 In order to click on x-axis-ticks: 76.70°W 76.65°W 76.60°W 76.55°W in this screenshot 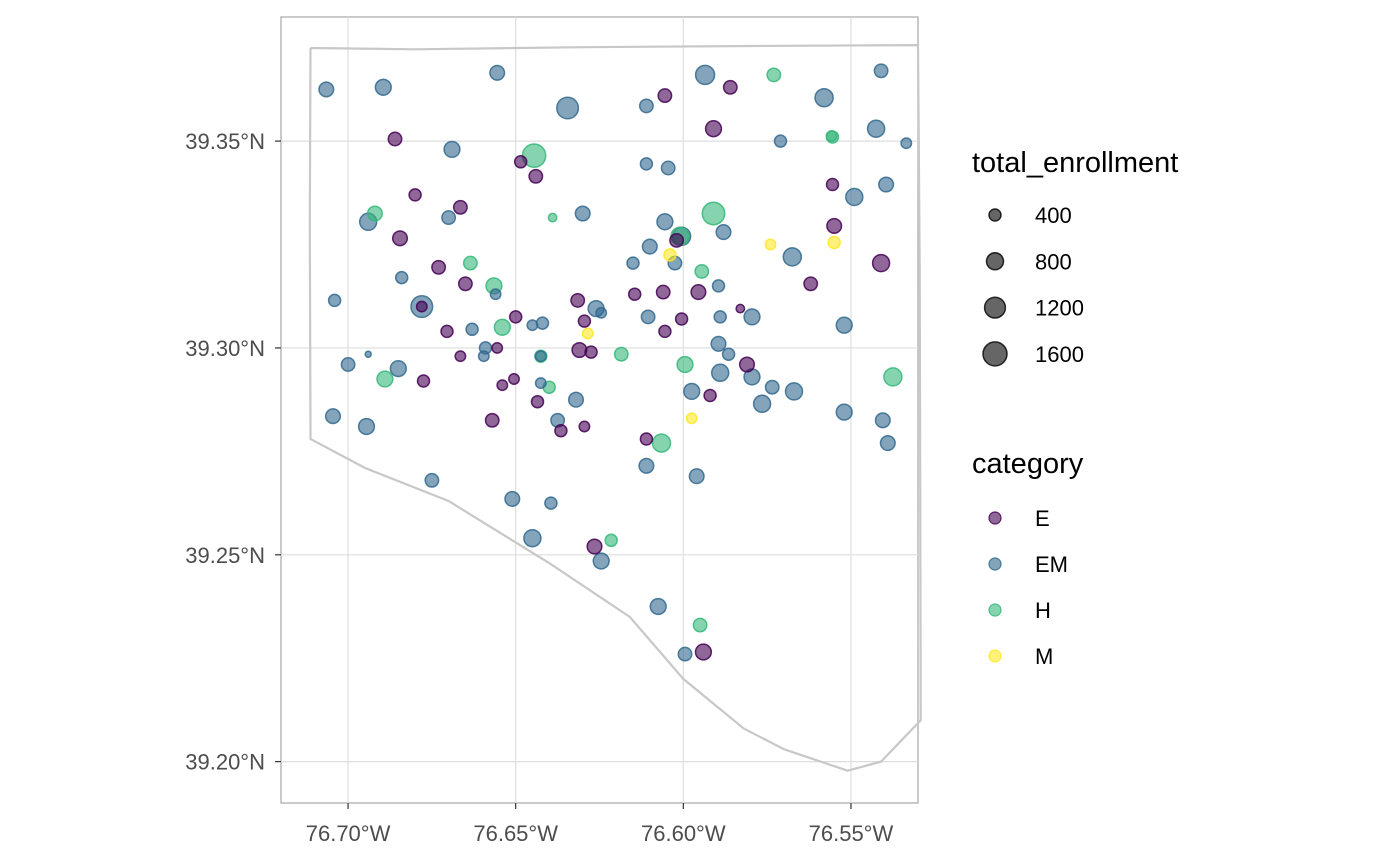, I will do `click(599, 824)`.